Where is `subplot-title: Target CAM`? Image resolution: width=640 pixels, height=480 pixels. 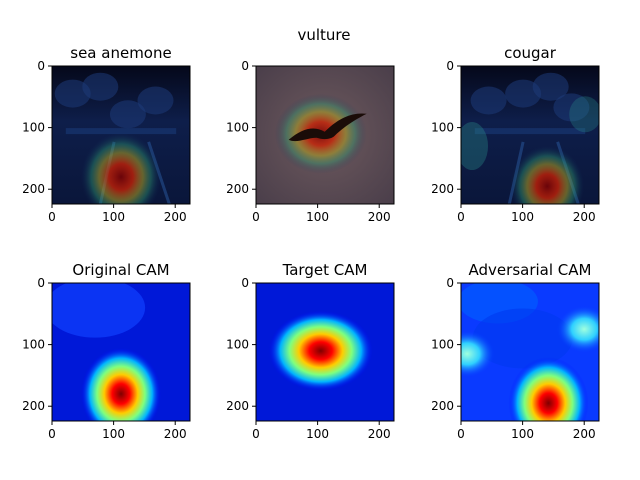 subplot-title: Target CAM is located at coordinates (325, 270).